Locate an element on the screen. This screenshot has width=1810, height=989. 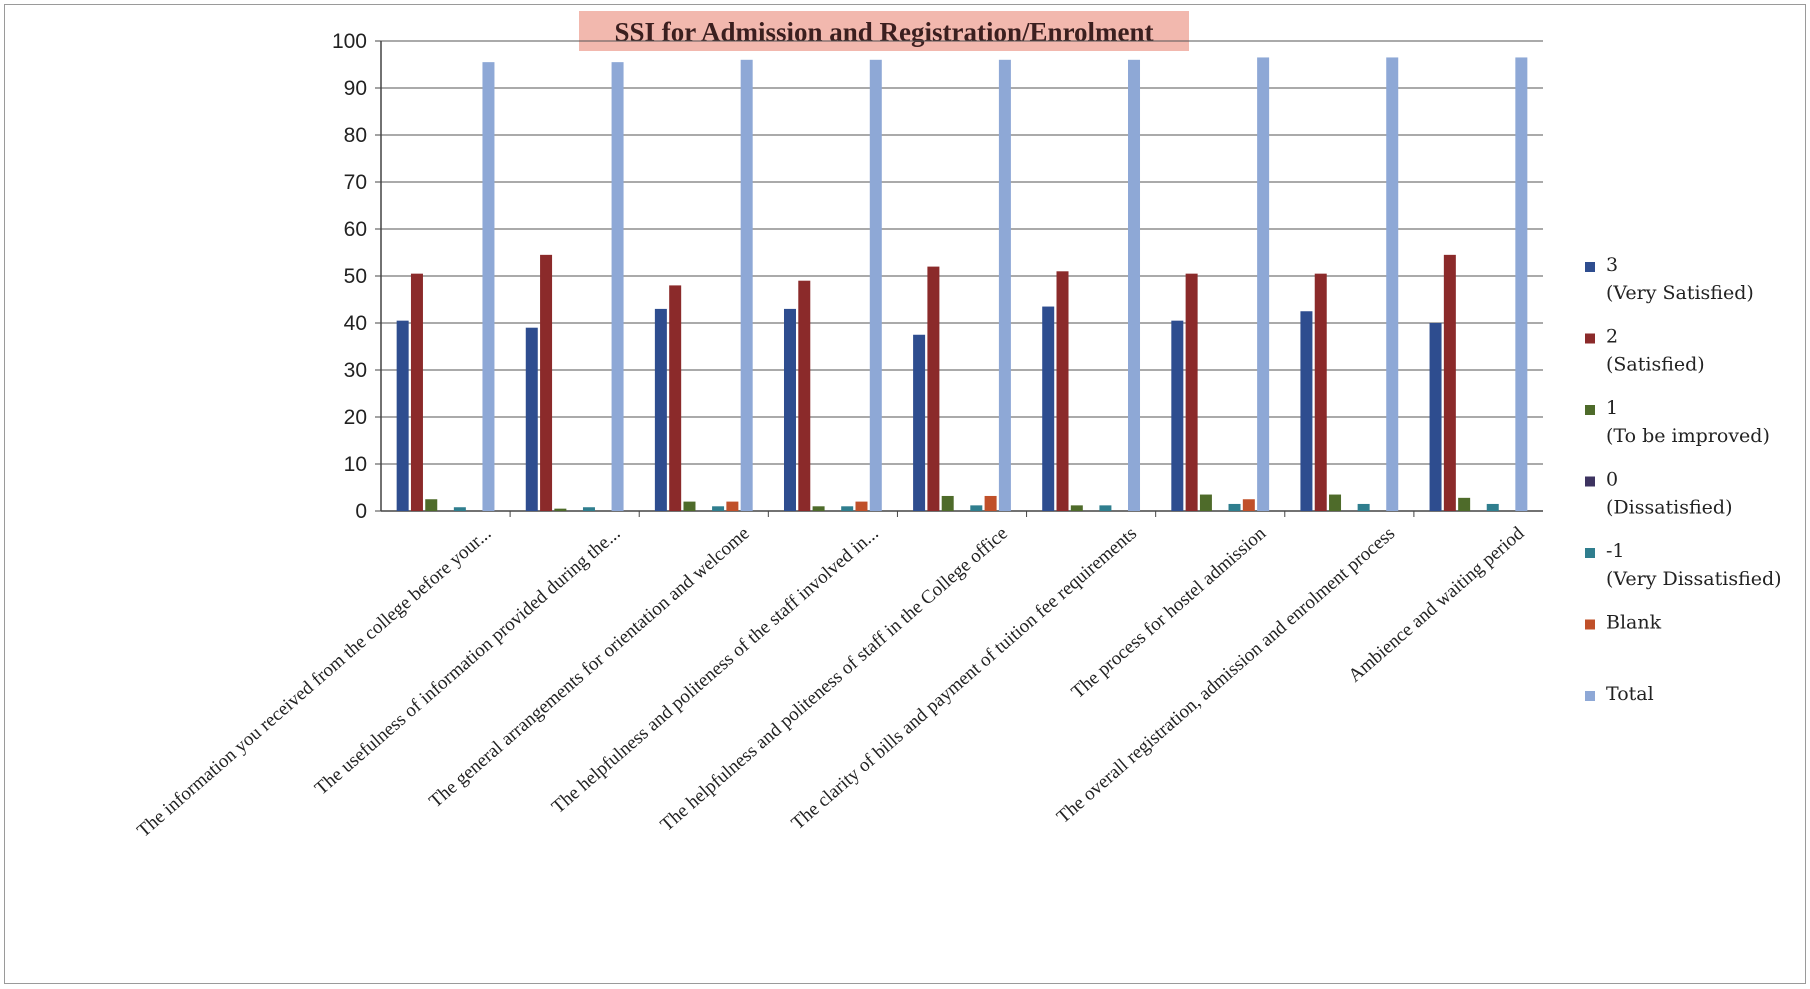
y-tick-label: 0 is located at coordinates (361, 511).